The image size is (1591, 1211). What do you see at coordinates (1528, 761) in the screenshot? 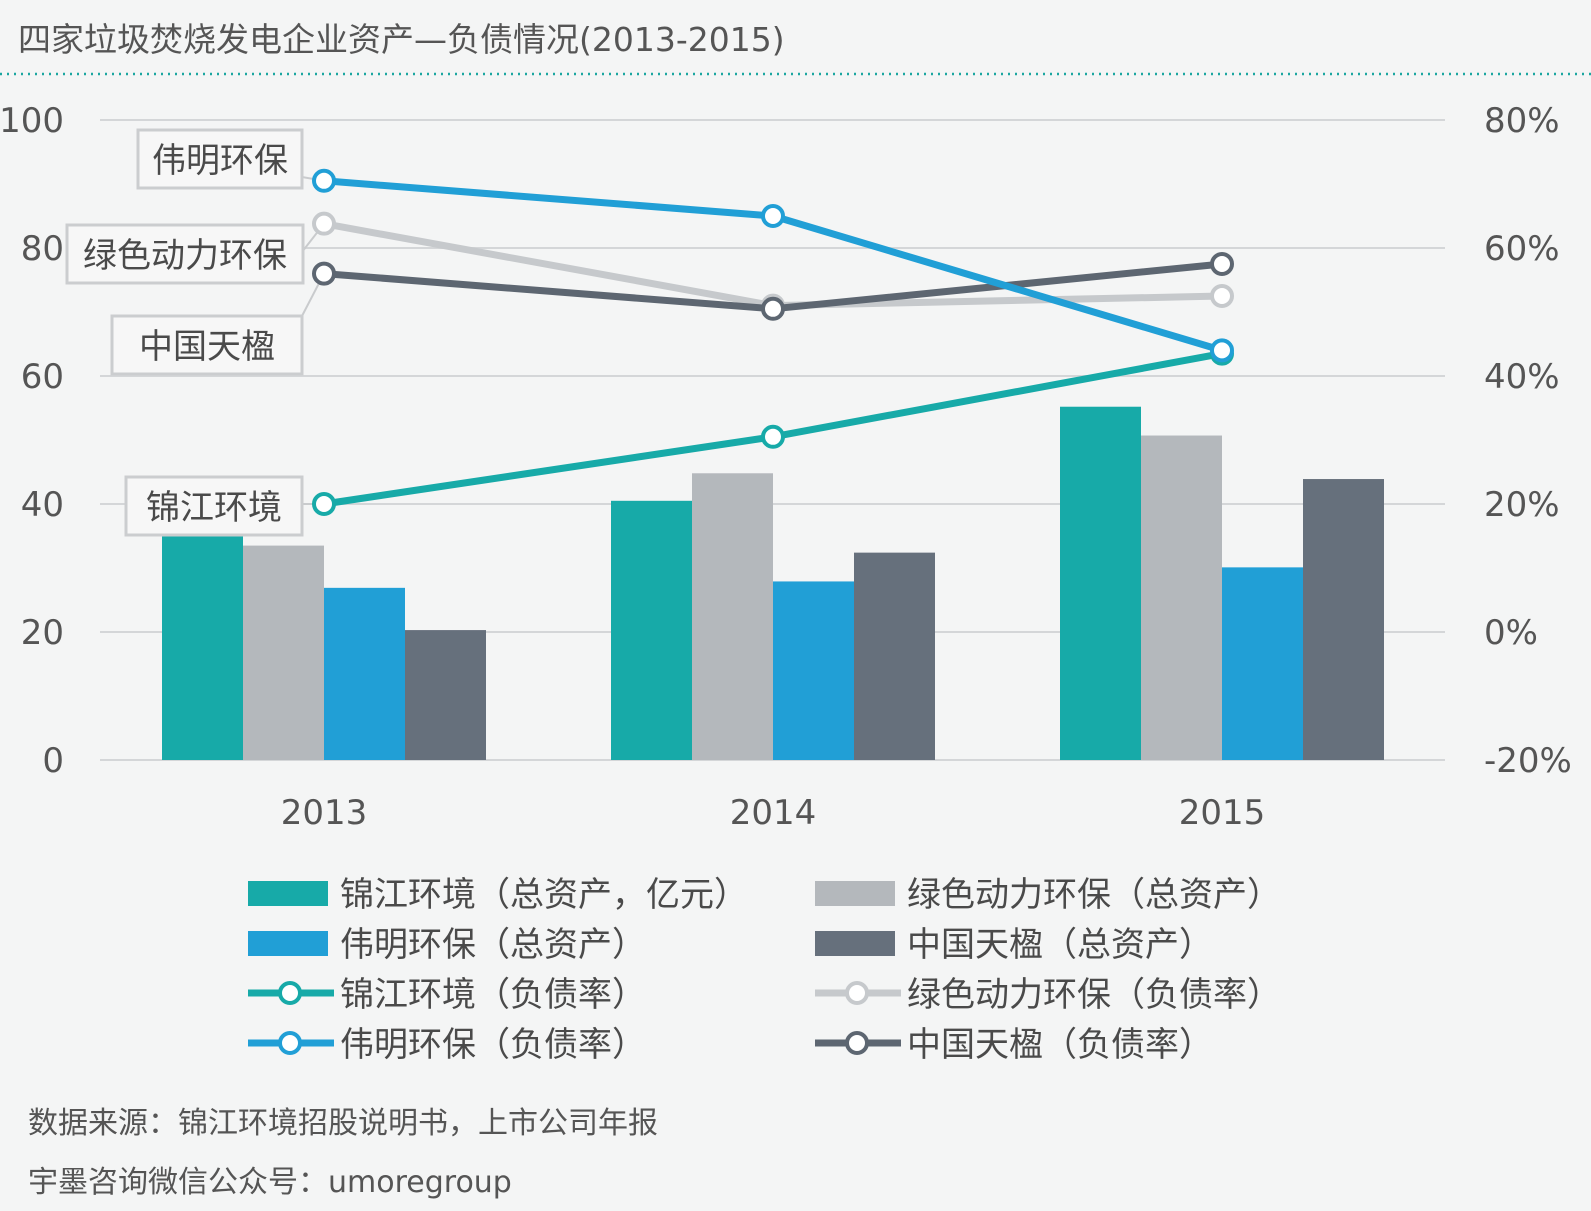
I see `y-right-tick-label: -20%` at bounding box center [1528, 761].